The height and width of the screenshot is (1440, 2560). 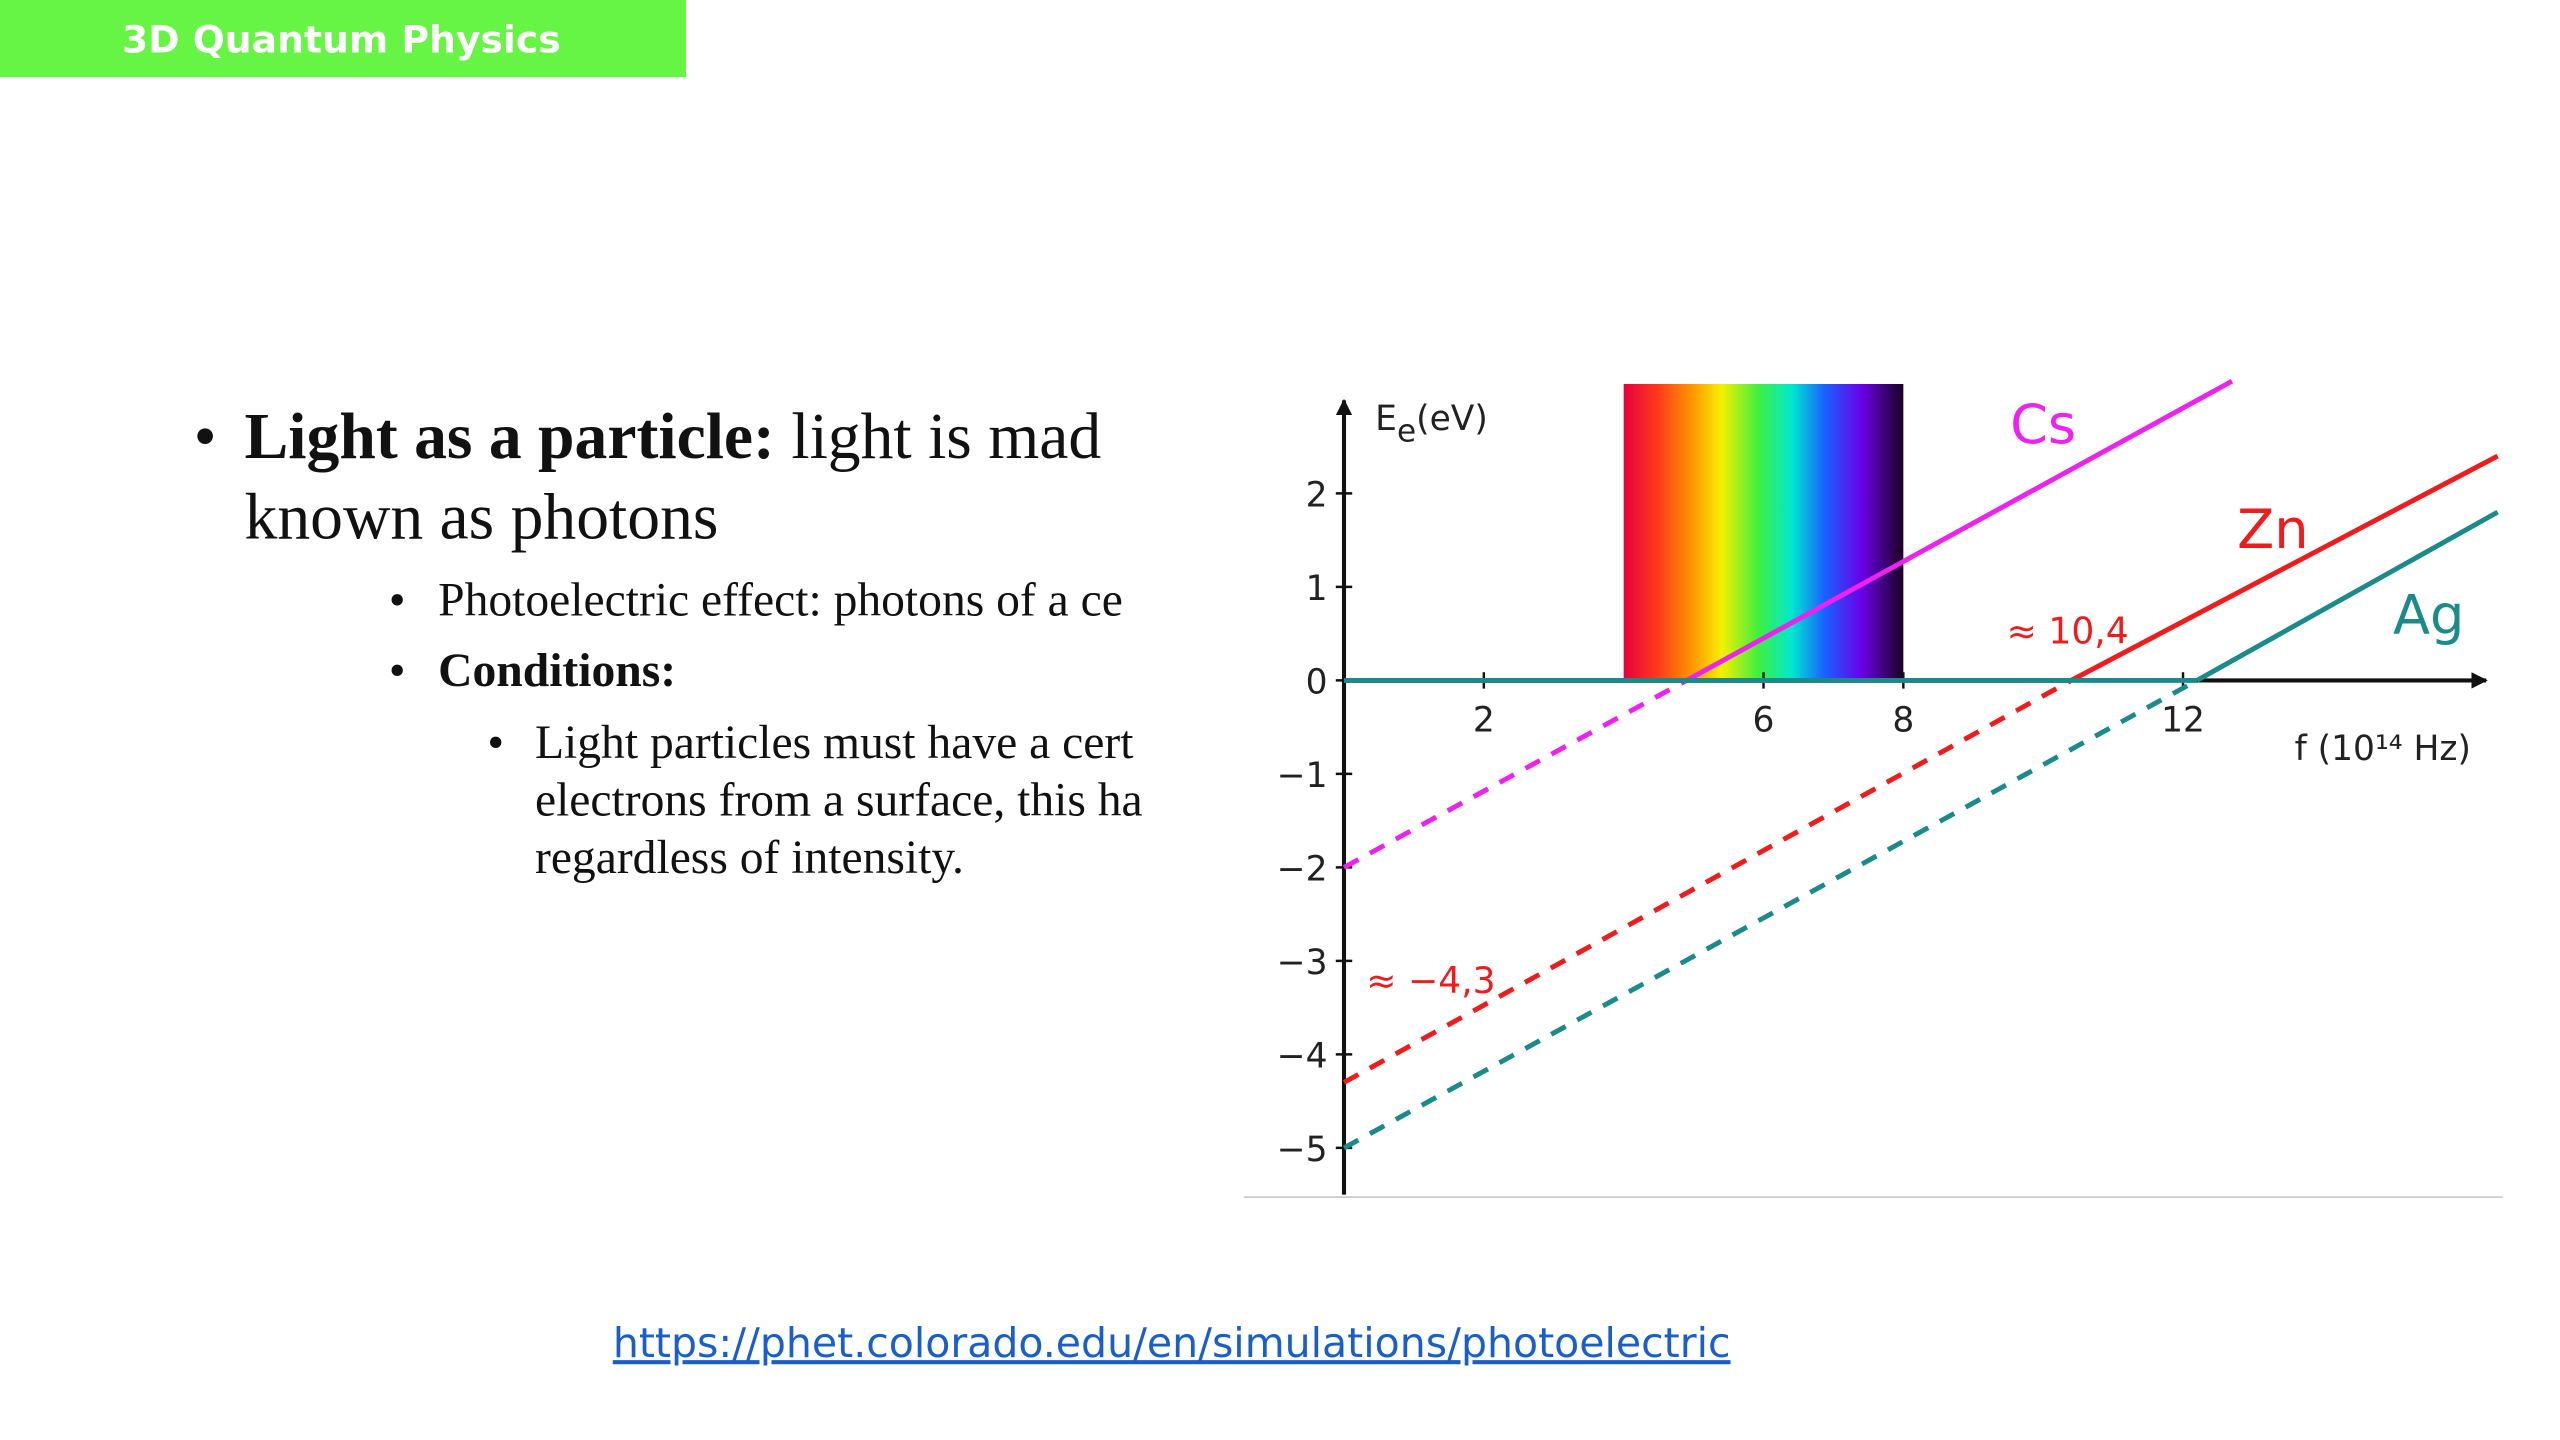 I want to click on series-label: Ag, so click(x=2428, y=614).